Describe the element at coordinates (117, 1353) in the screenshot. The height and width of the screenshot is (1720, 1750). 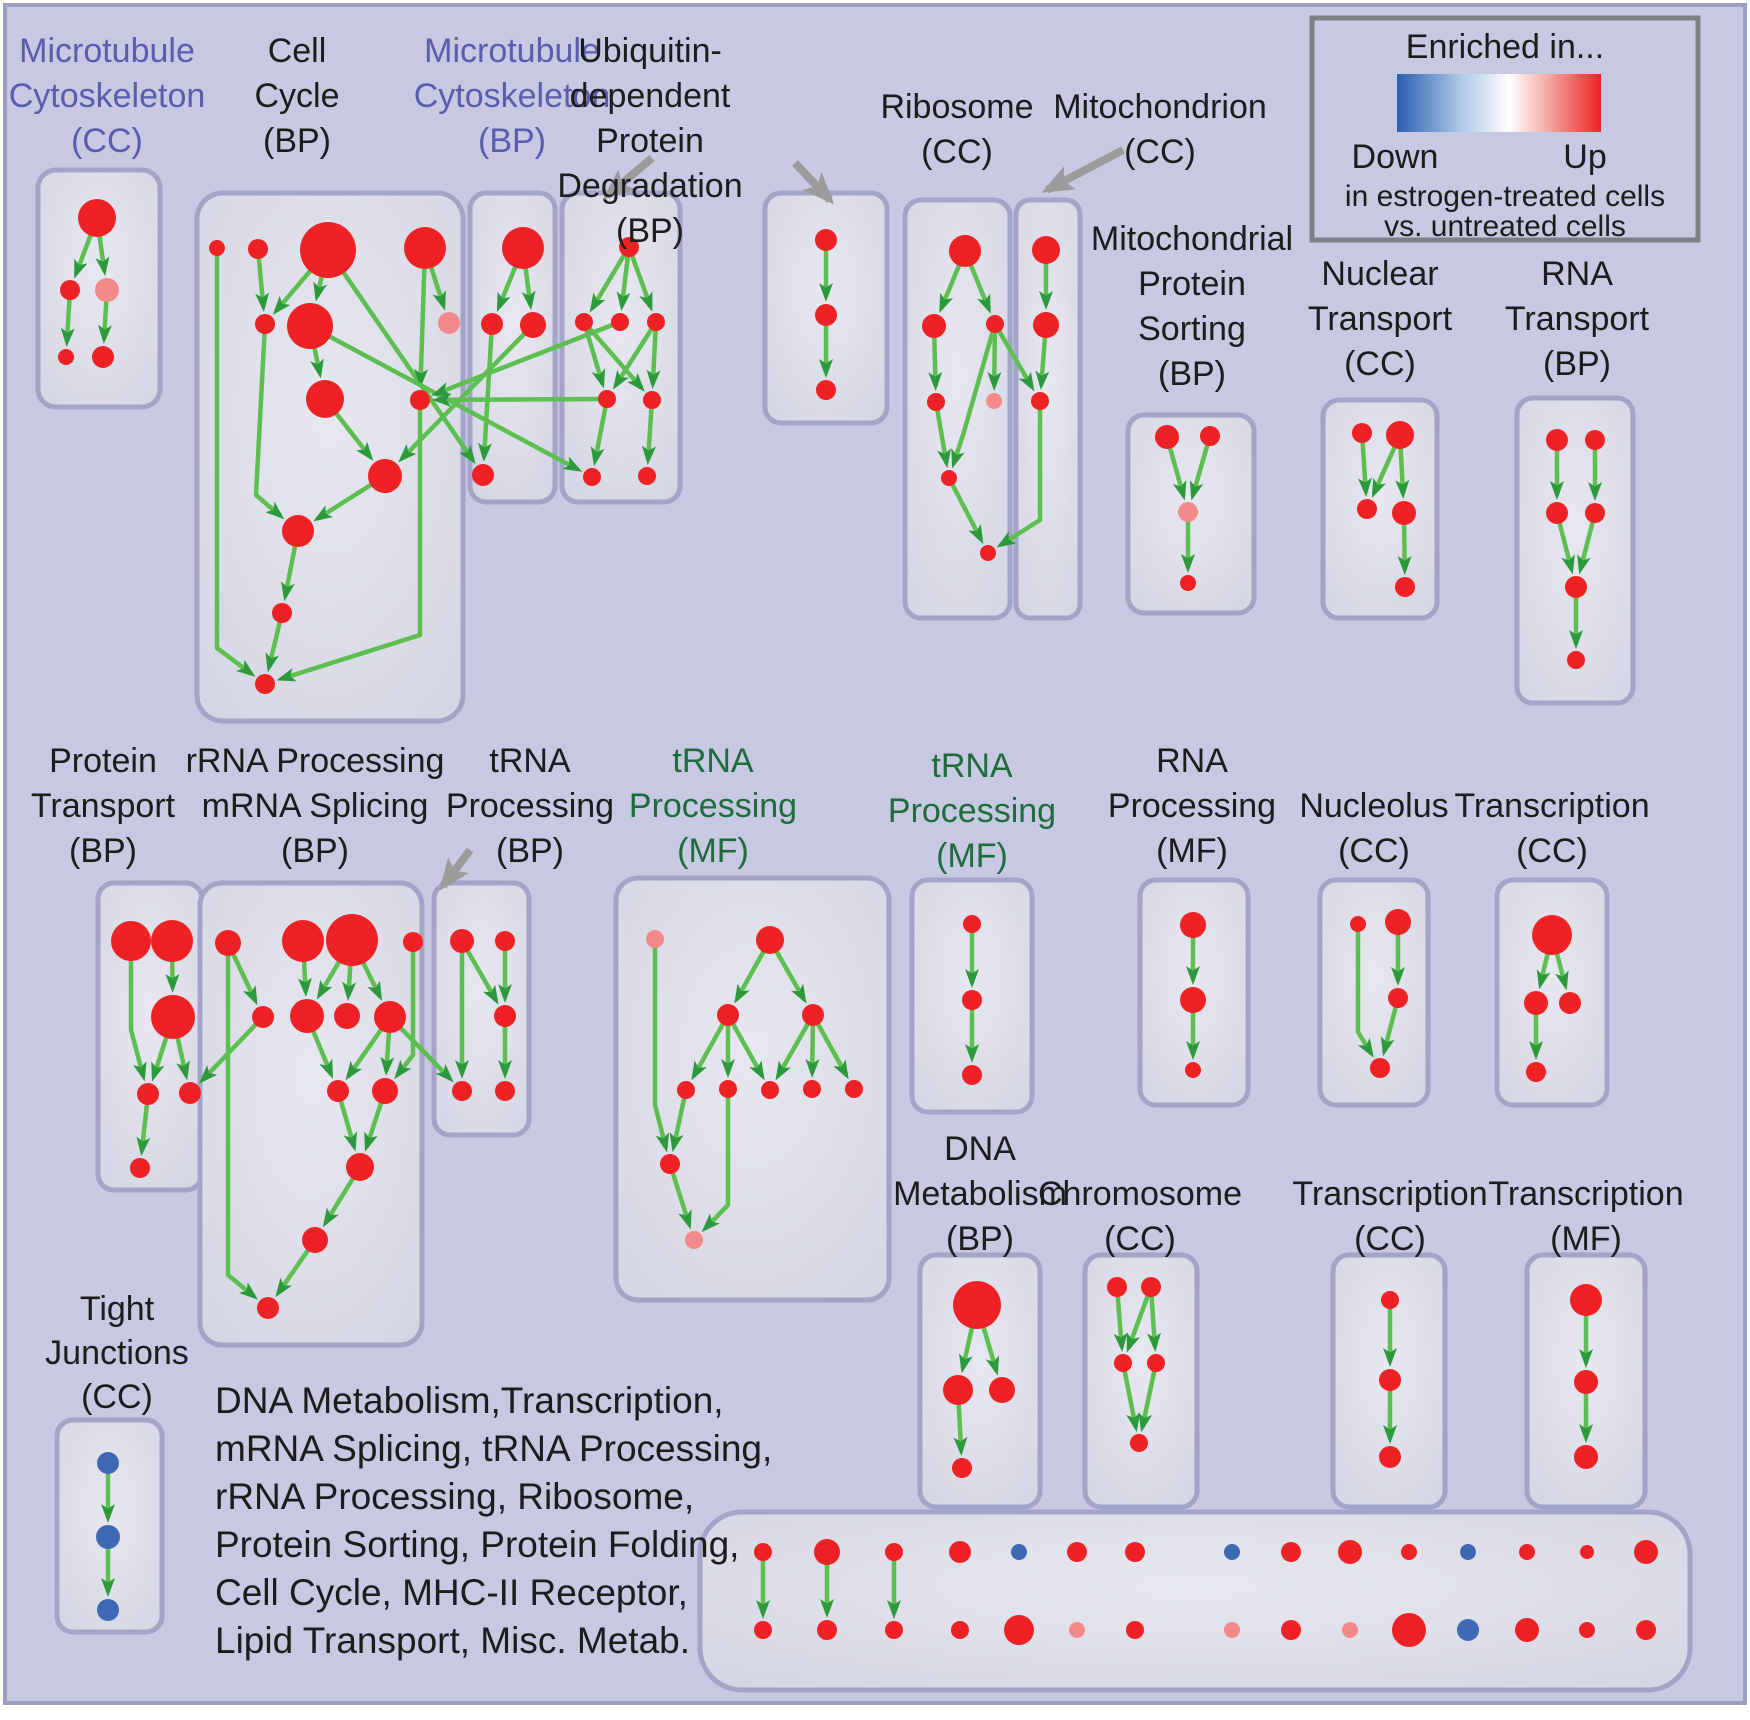
I see `tight-junctions-label: Junctions` at that location.